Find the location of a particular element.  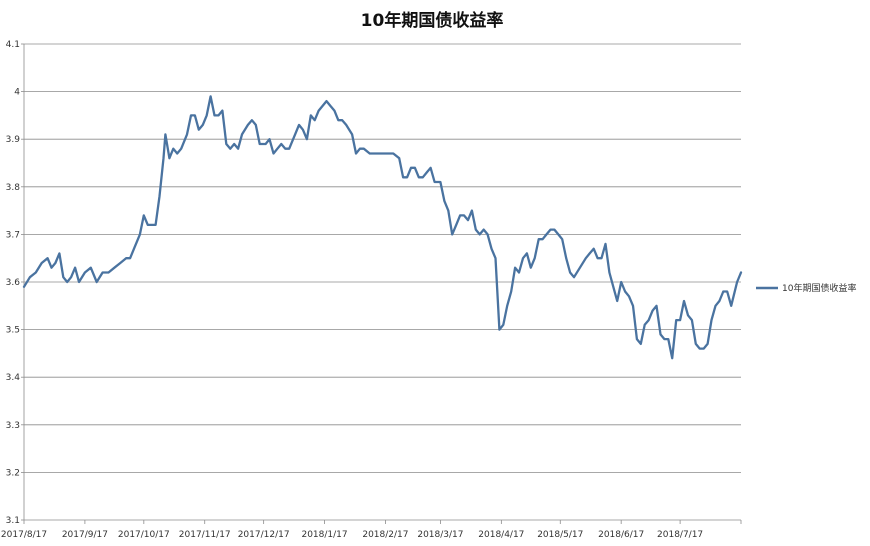

chart-title: 10年期国债收益率 is located at coordinates (432, 20).